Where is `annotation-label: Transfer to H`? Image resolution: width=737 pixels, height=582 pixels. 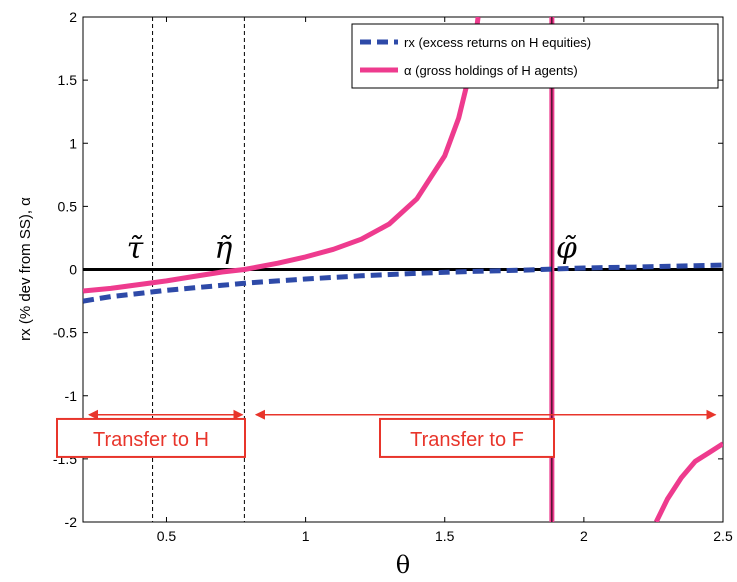
annotation-label: Transfer to H is located at coordinates (151, 440).